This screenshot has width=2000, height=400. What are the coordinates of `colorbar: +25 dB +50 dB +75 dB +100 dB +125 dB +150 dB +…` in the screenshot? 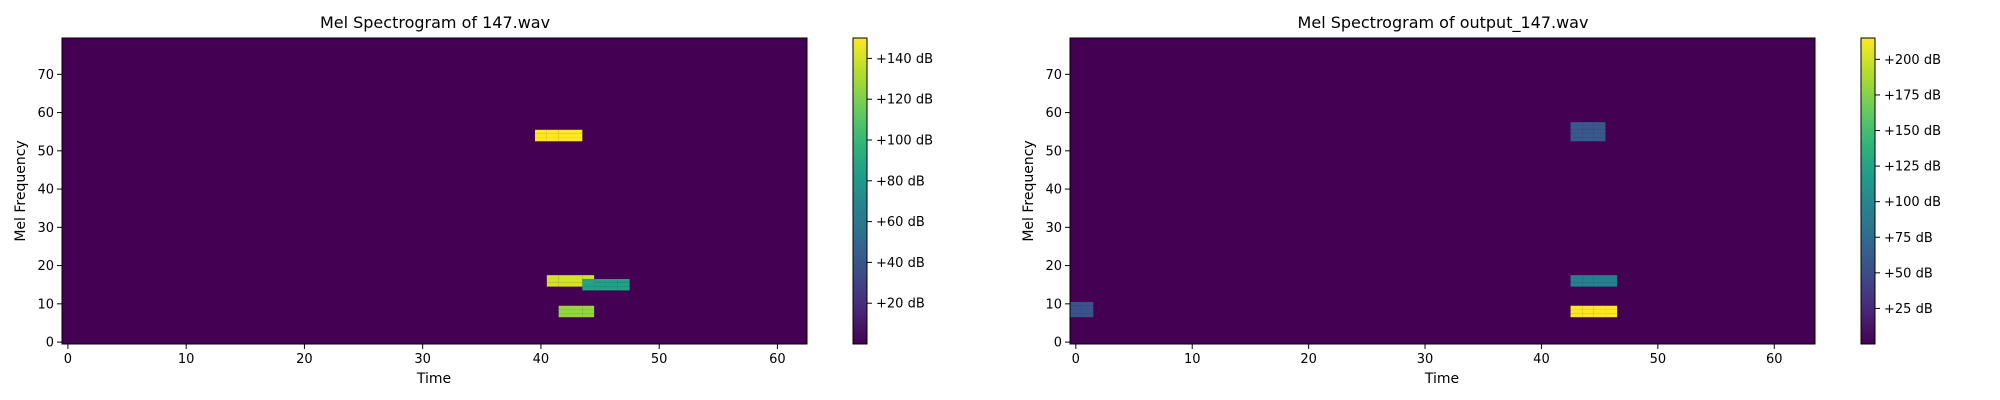 It's located at (1900, 191).